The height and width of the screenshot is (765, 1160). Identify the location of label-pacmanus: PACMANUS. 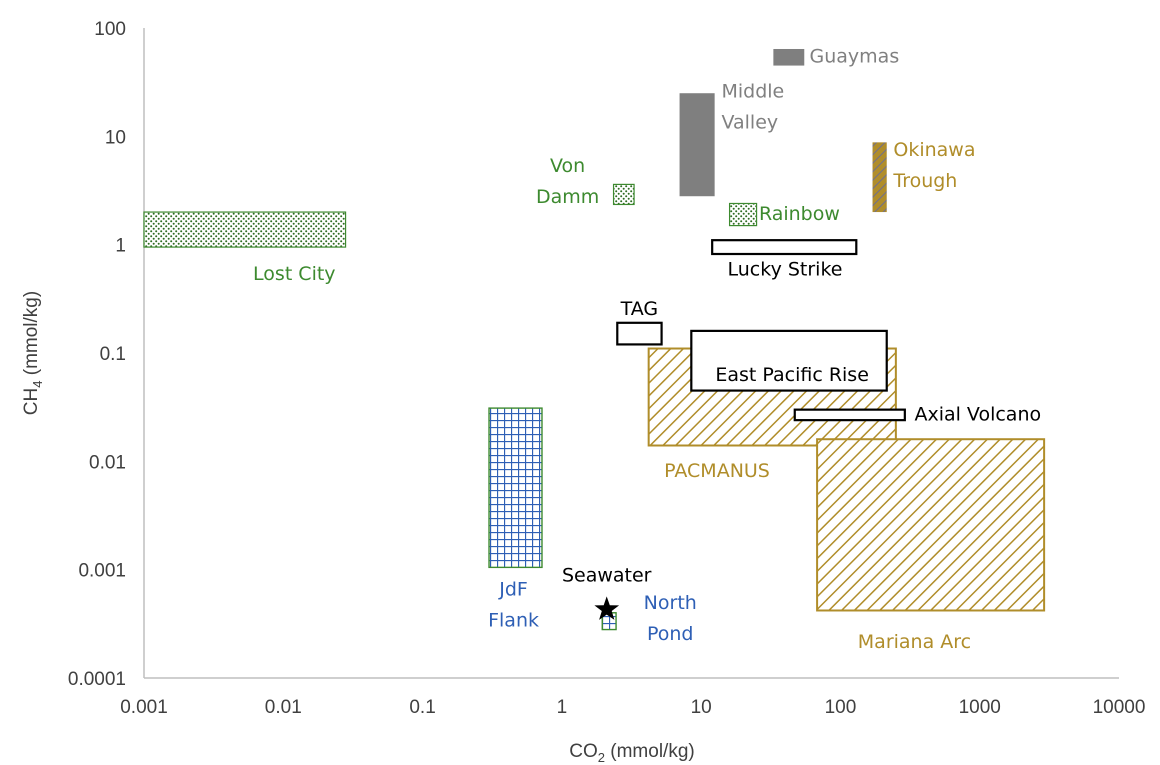
(717, 471).